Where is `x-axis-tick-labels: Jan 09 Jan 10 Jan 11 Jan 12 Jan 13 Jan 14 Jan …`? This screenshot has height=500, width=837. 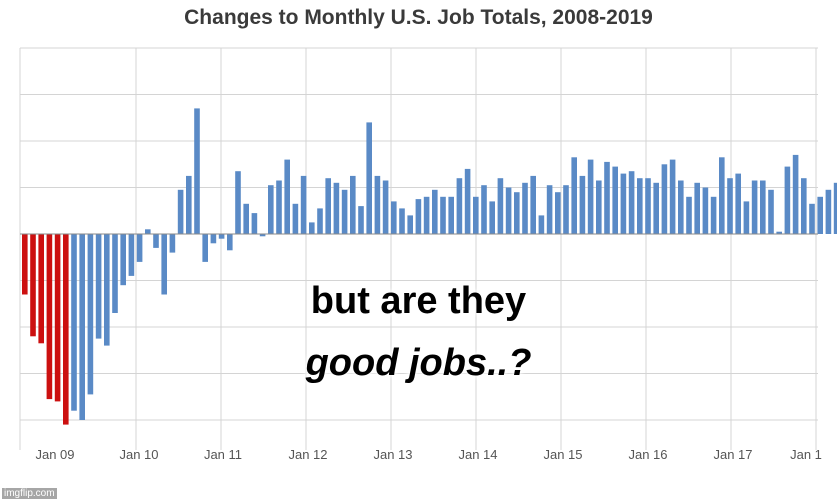
x-axis-tick-labels: Jan 09 Jan 10 Jan 11 Jan 12 Jan 13 Jan 14 Jan … is located at coordinates (428, 454).